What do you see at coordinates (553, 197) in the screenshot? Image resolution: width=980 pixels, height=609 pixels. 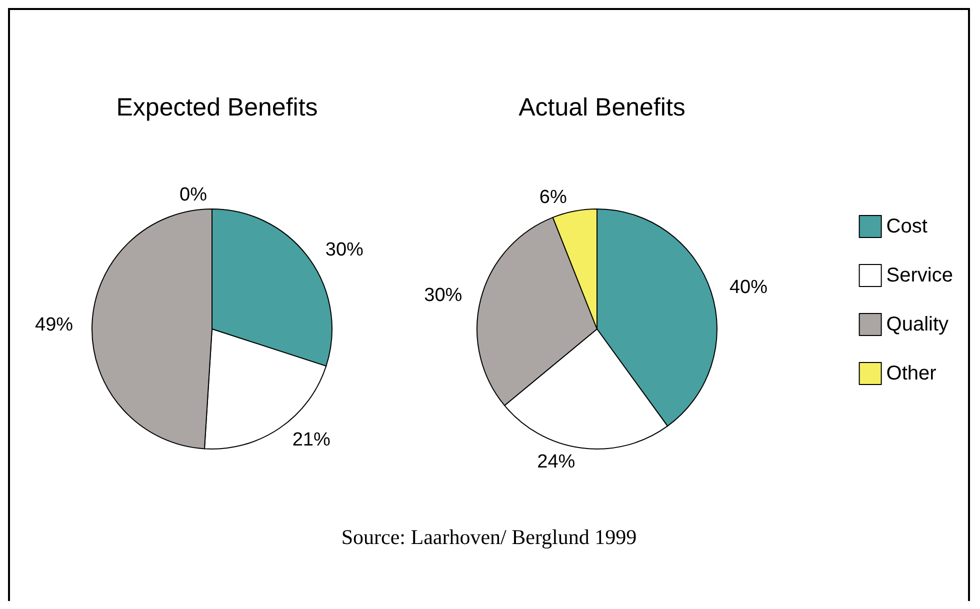 I see `data-label: 6%` at bounding box center [553, 197].